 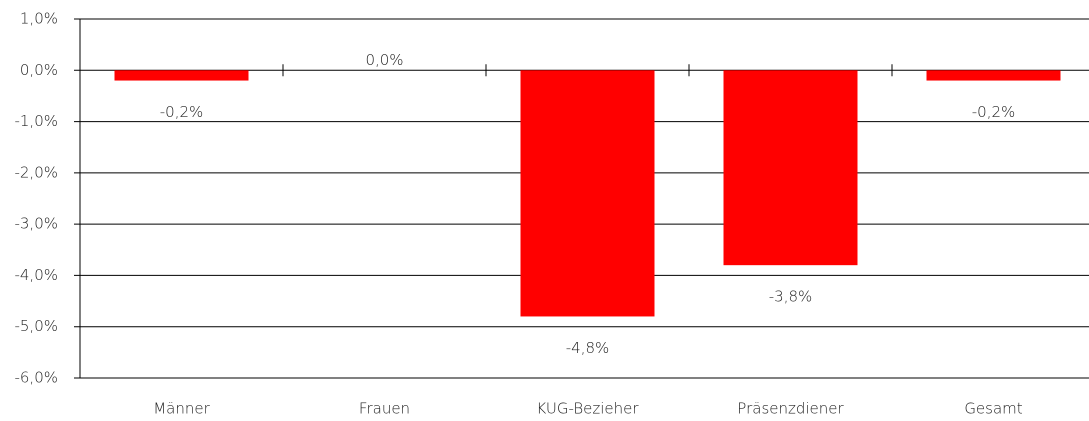 What do you see at coordinates (790, 409) in the screenshot?
I see `x-tick-label: Präsenzdiener` at bounding box center [790, 409].